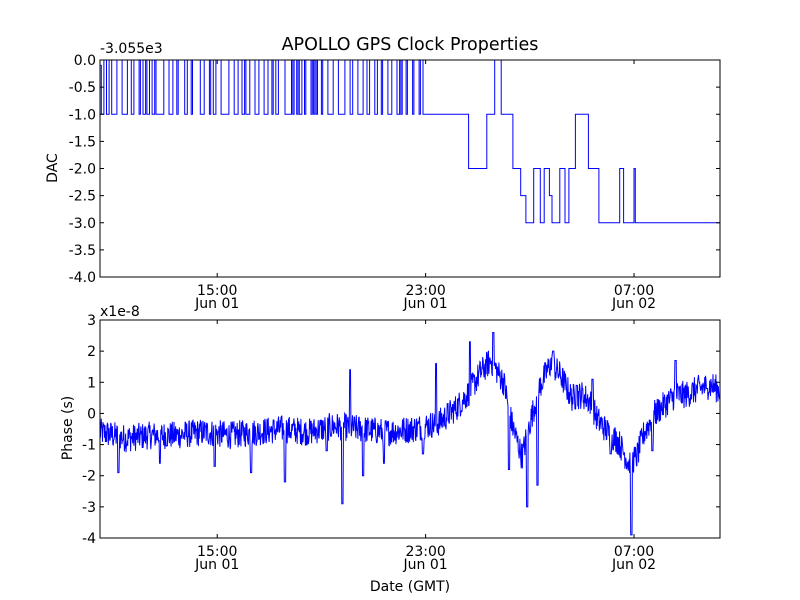 The height and width of the screenshot is (600, 800). Describe the element at coordinates (82, 115) in the screenshot. I see `dac-ytick-label: -1.0` at that location.